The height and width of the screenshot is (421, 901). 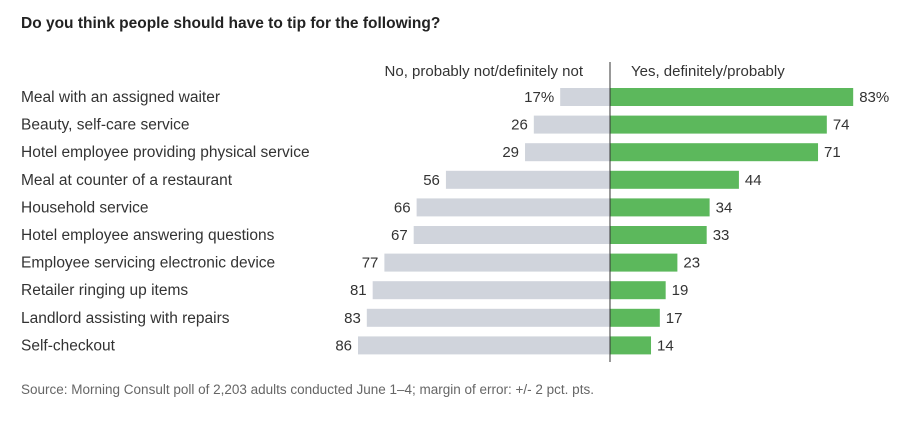 I want to click on category-label: Meal at counter of a restaurant, so click(x=127, y=180).